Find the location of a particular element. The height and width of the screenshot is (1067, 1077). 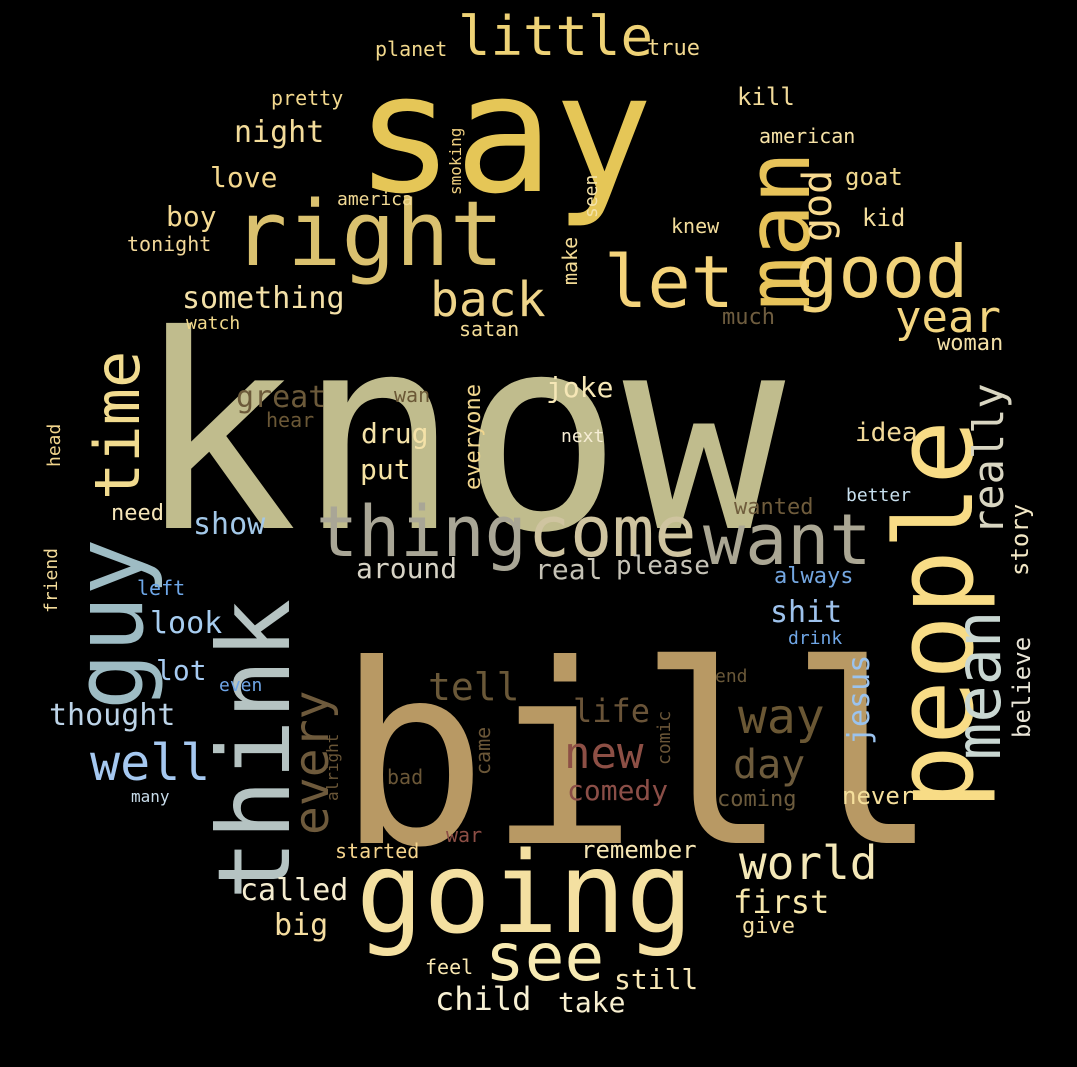

word-watch: watch is located at coordinates (213, 323).